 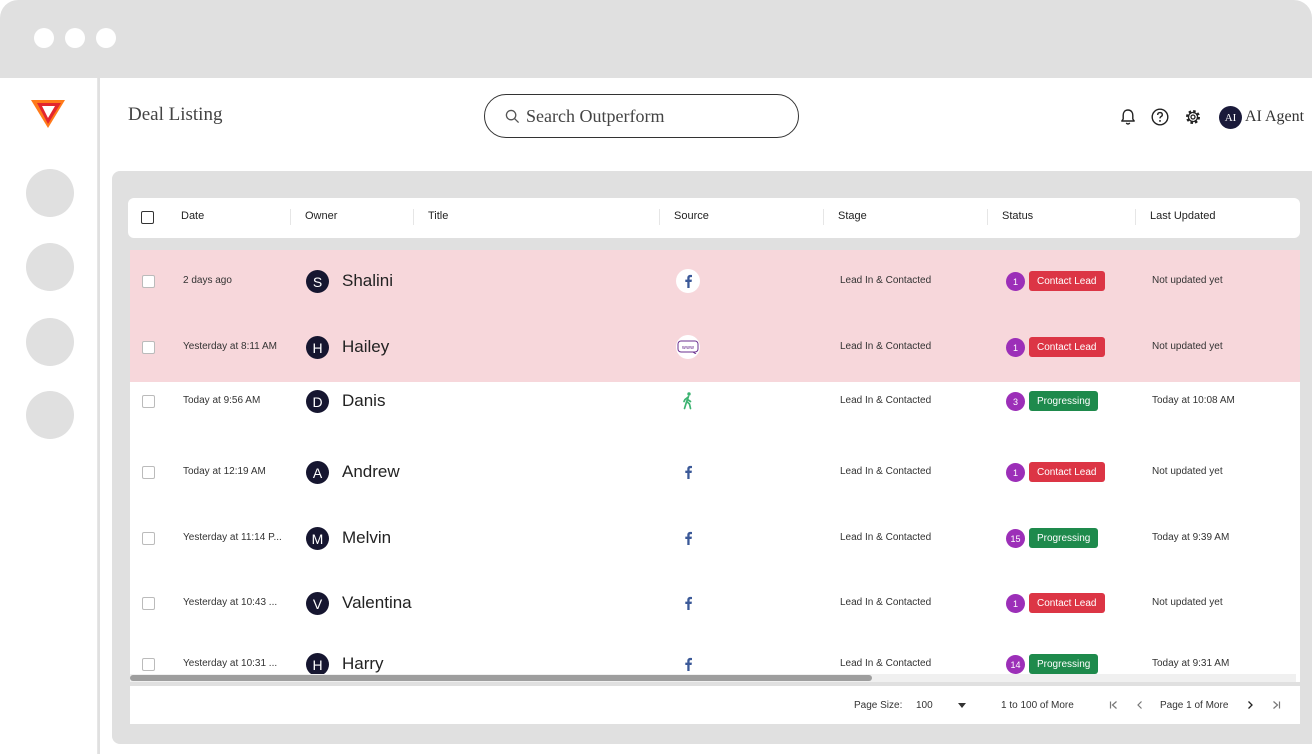 What do you see at coordinates (1128, 117) in the screenshot?
I see `bell-icon` at bounding box center [1128, 117].